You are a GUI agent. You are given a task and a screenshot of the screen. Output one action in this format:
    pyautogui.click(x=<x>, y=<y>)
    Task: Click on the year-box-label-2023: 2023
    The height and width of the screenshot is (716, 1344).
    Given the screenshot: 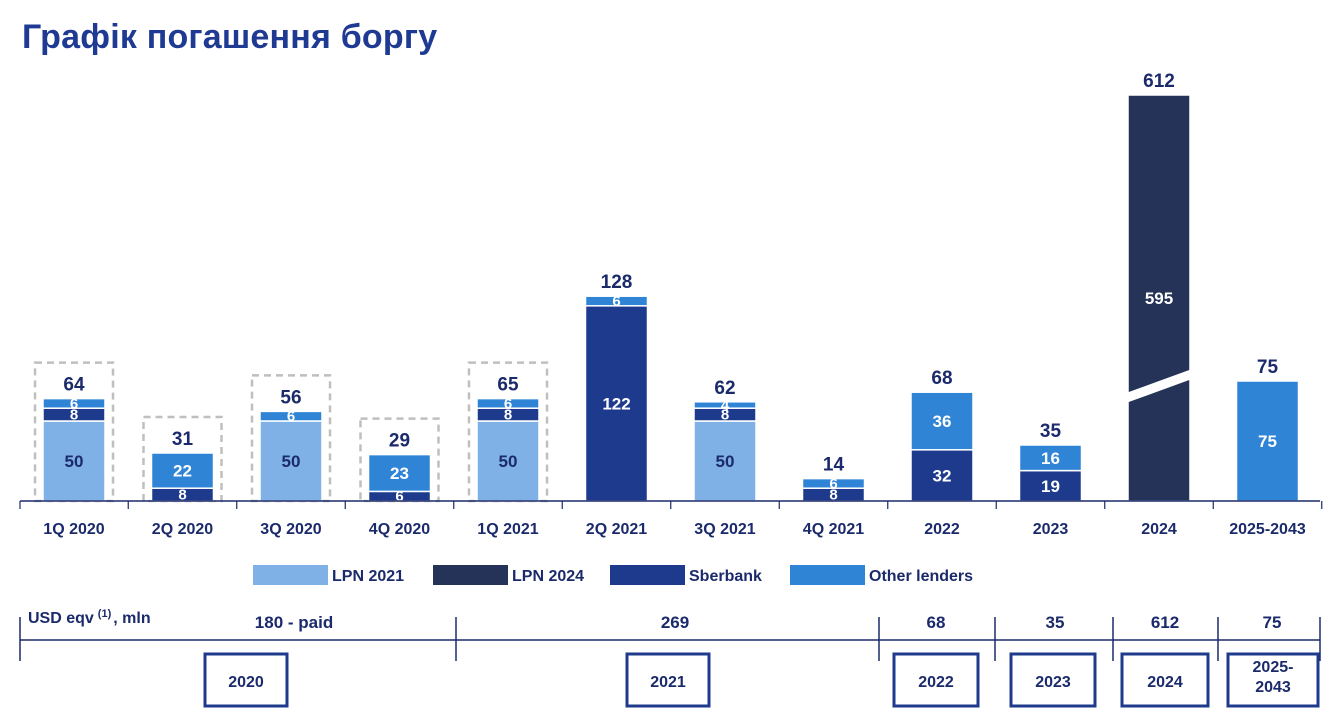 What is the action you would take?
    pyautogui.click(x=1053, y=682)
    